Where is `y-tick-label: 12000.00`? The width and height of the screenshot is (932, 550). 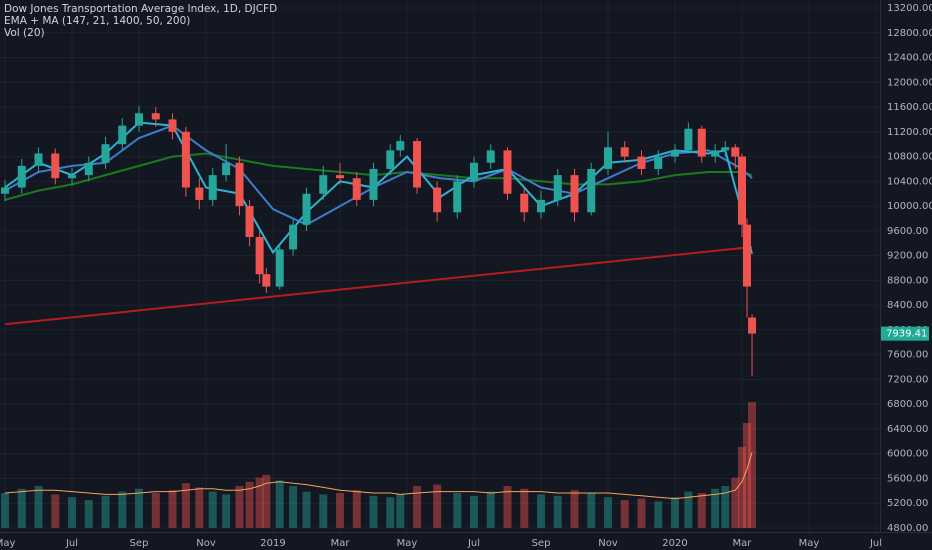 y-tick-label: 12000.00 is located at coordinates (909, 82).